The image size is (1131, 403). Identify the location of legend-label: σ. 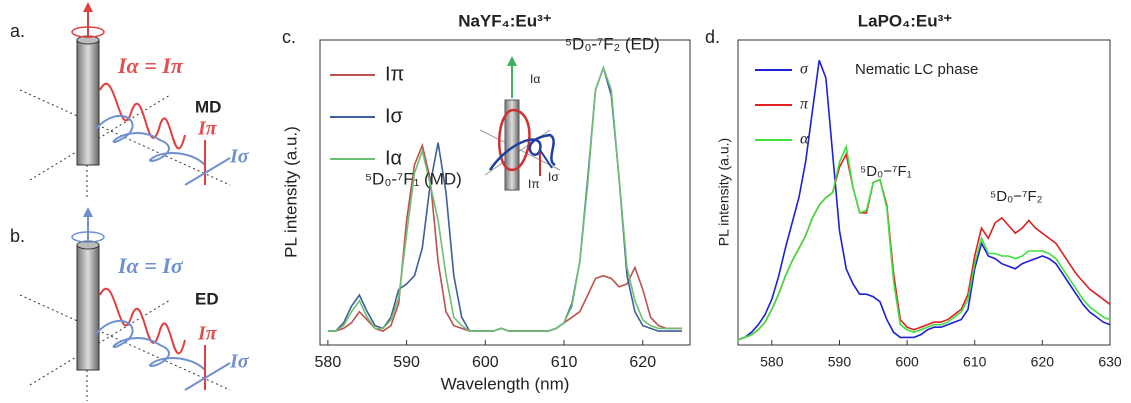
(804, 69).